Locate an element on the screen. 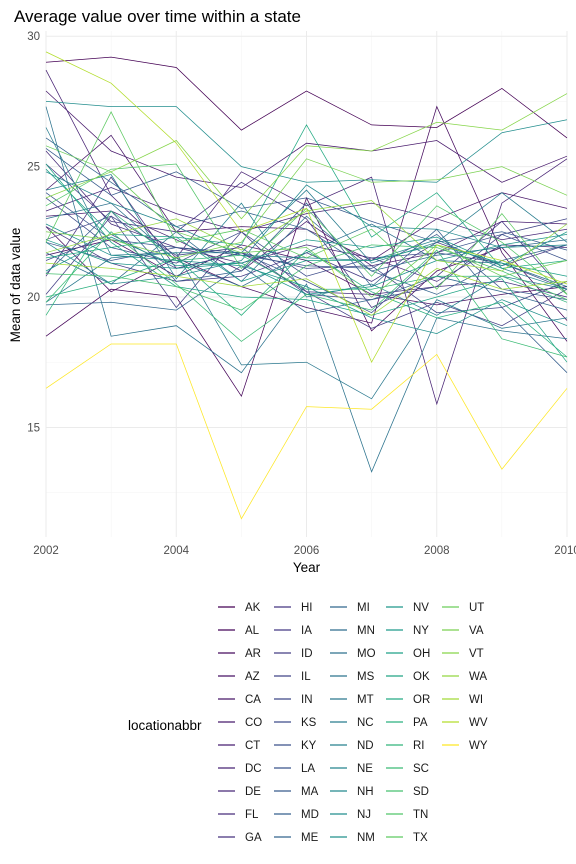 The image size is (576, 864). x-tick-label: 2008 is located at coordinates (437, 551).